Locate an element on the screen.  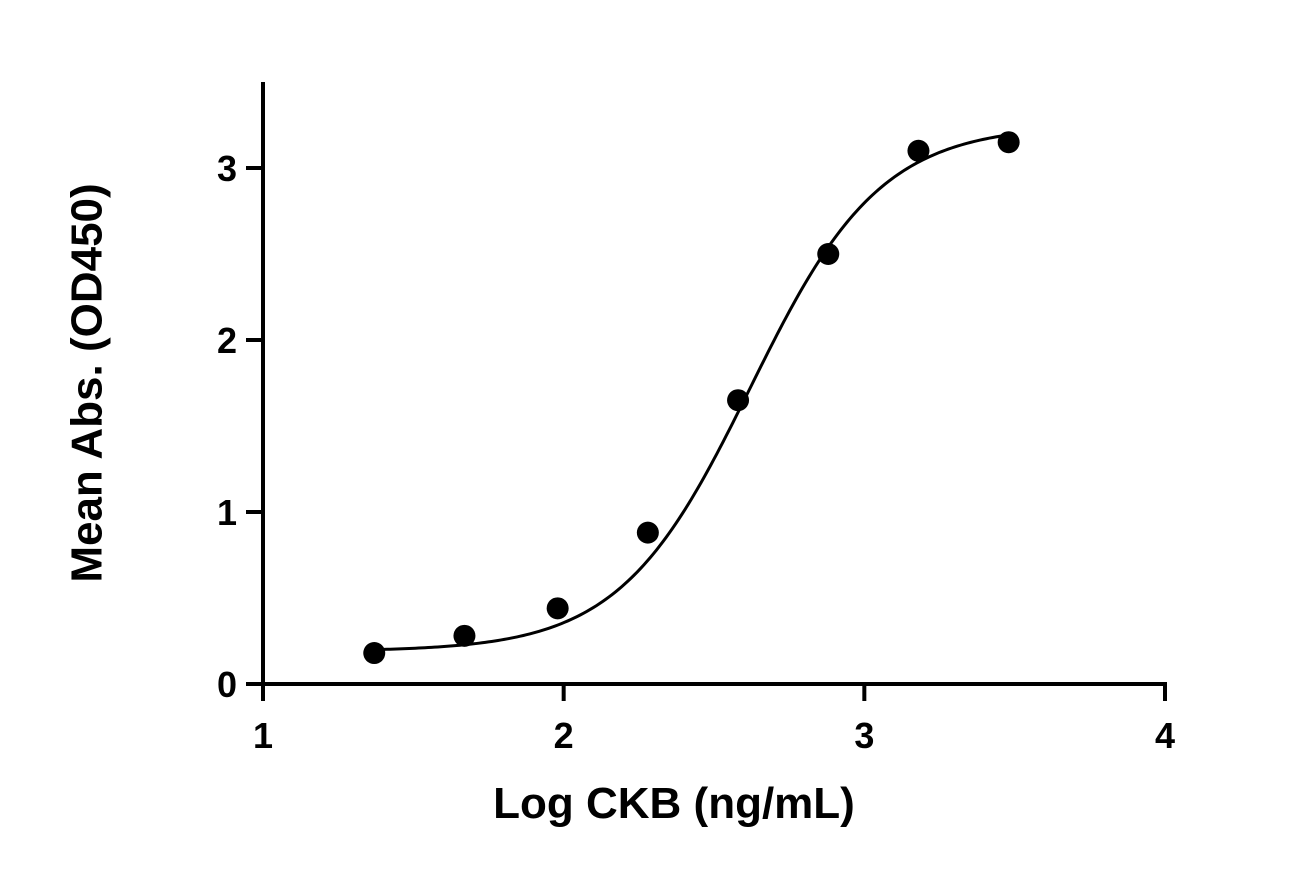
y-axis-title: Mean Abs. (OD450) is located at coordinates (87, 382).